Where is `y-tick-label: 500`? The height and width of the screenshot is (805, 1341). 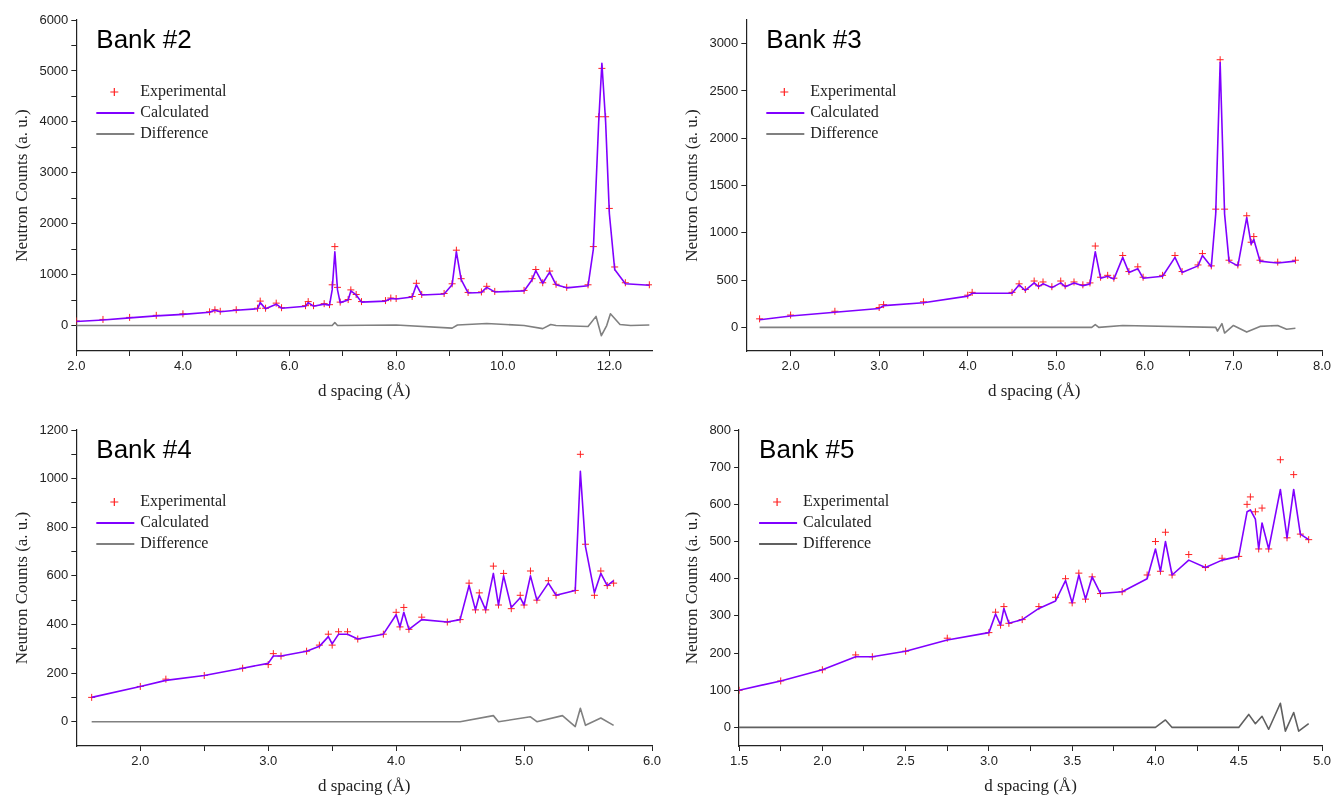
y-tick-label: 500 is located at coordinates (727, 279).